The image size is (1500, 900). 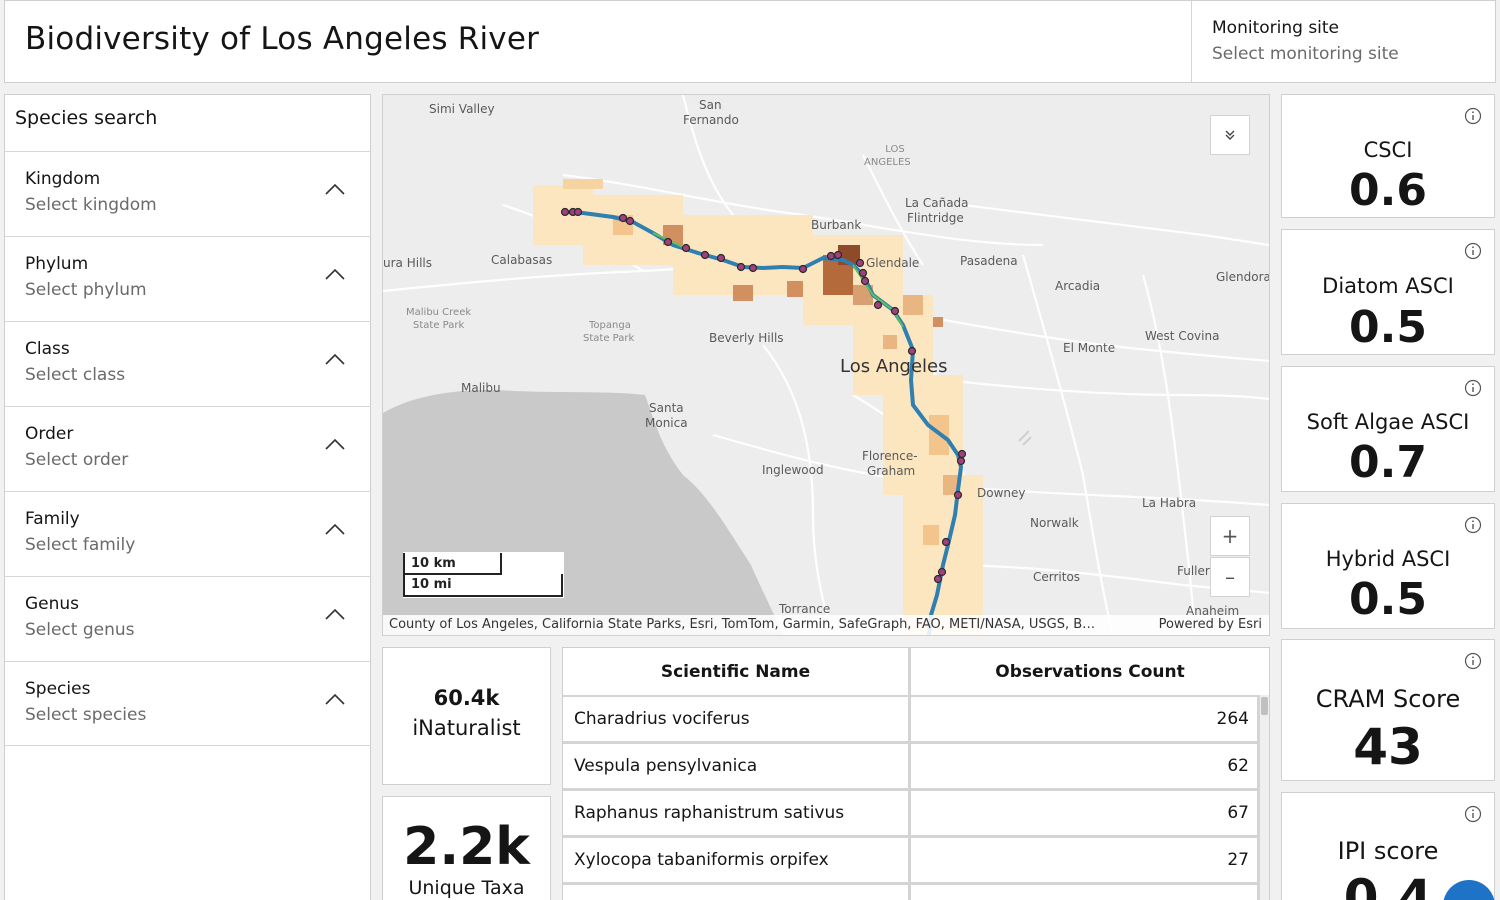 What do you see at coordinates (1388, 599) in the screenshot?
I see `score-value: 0.5` at bounding box center [1388, 599].